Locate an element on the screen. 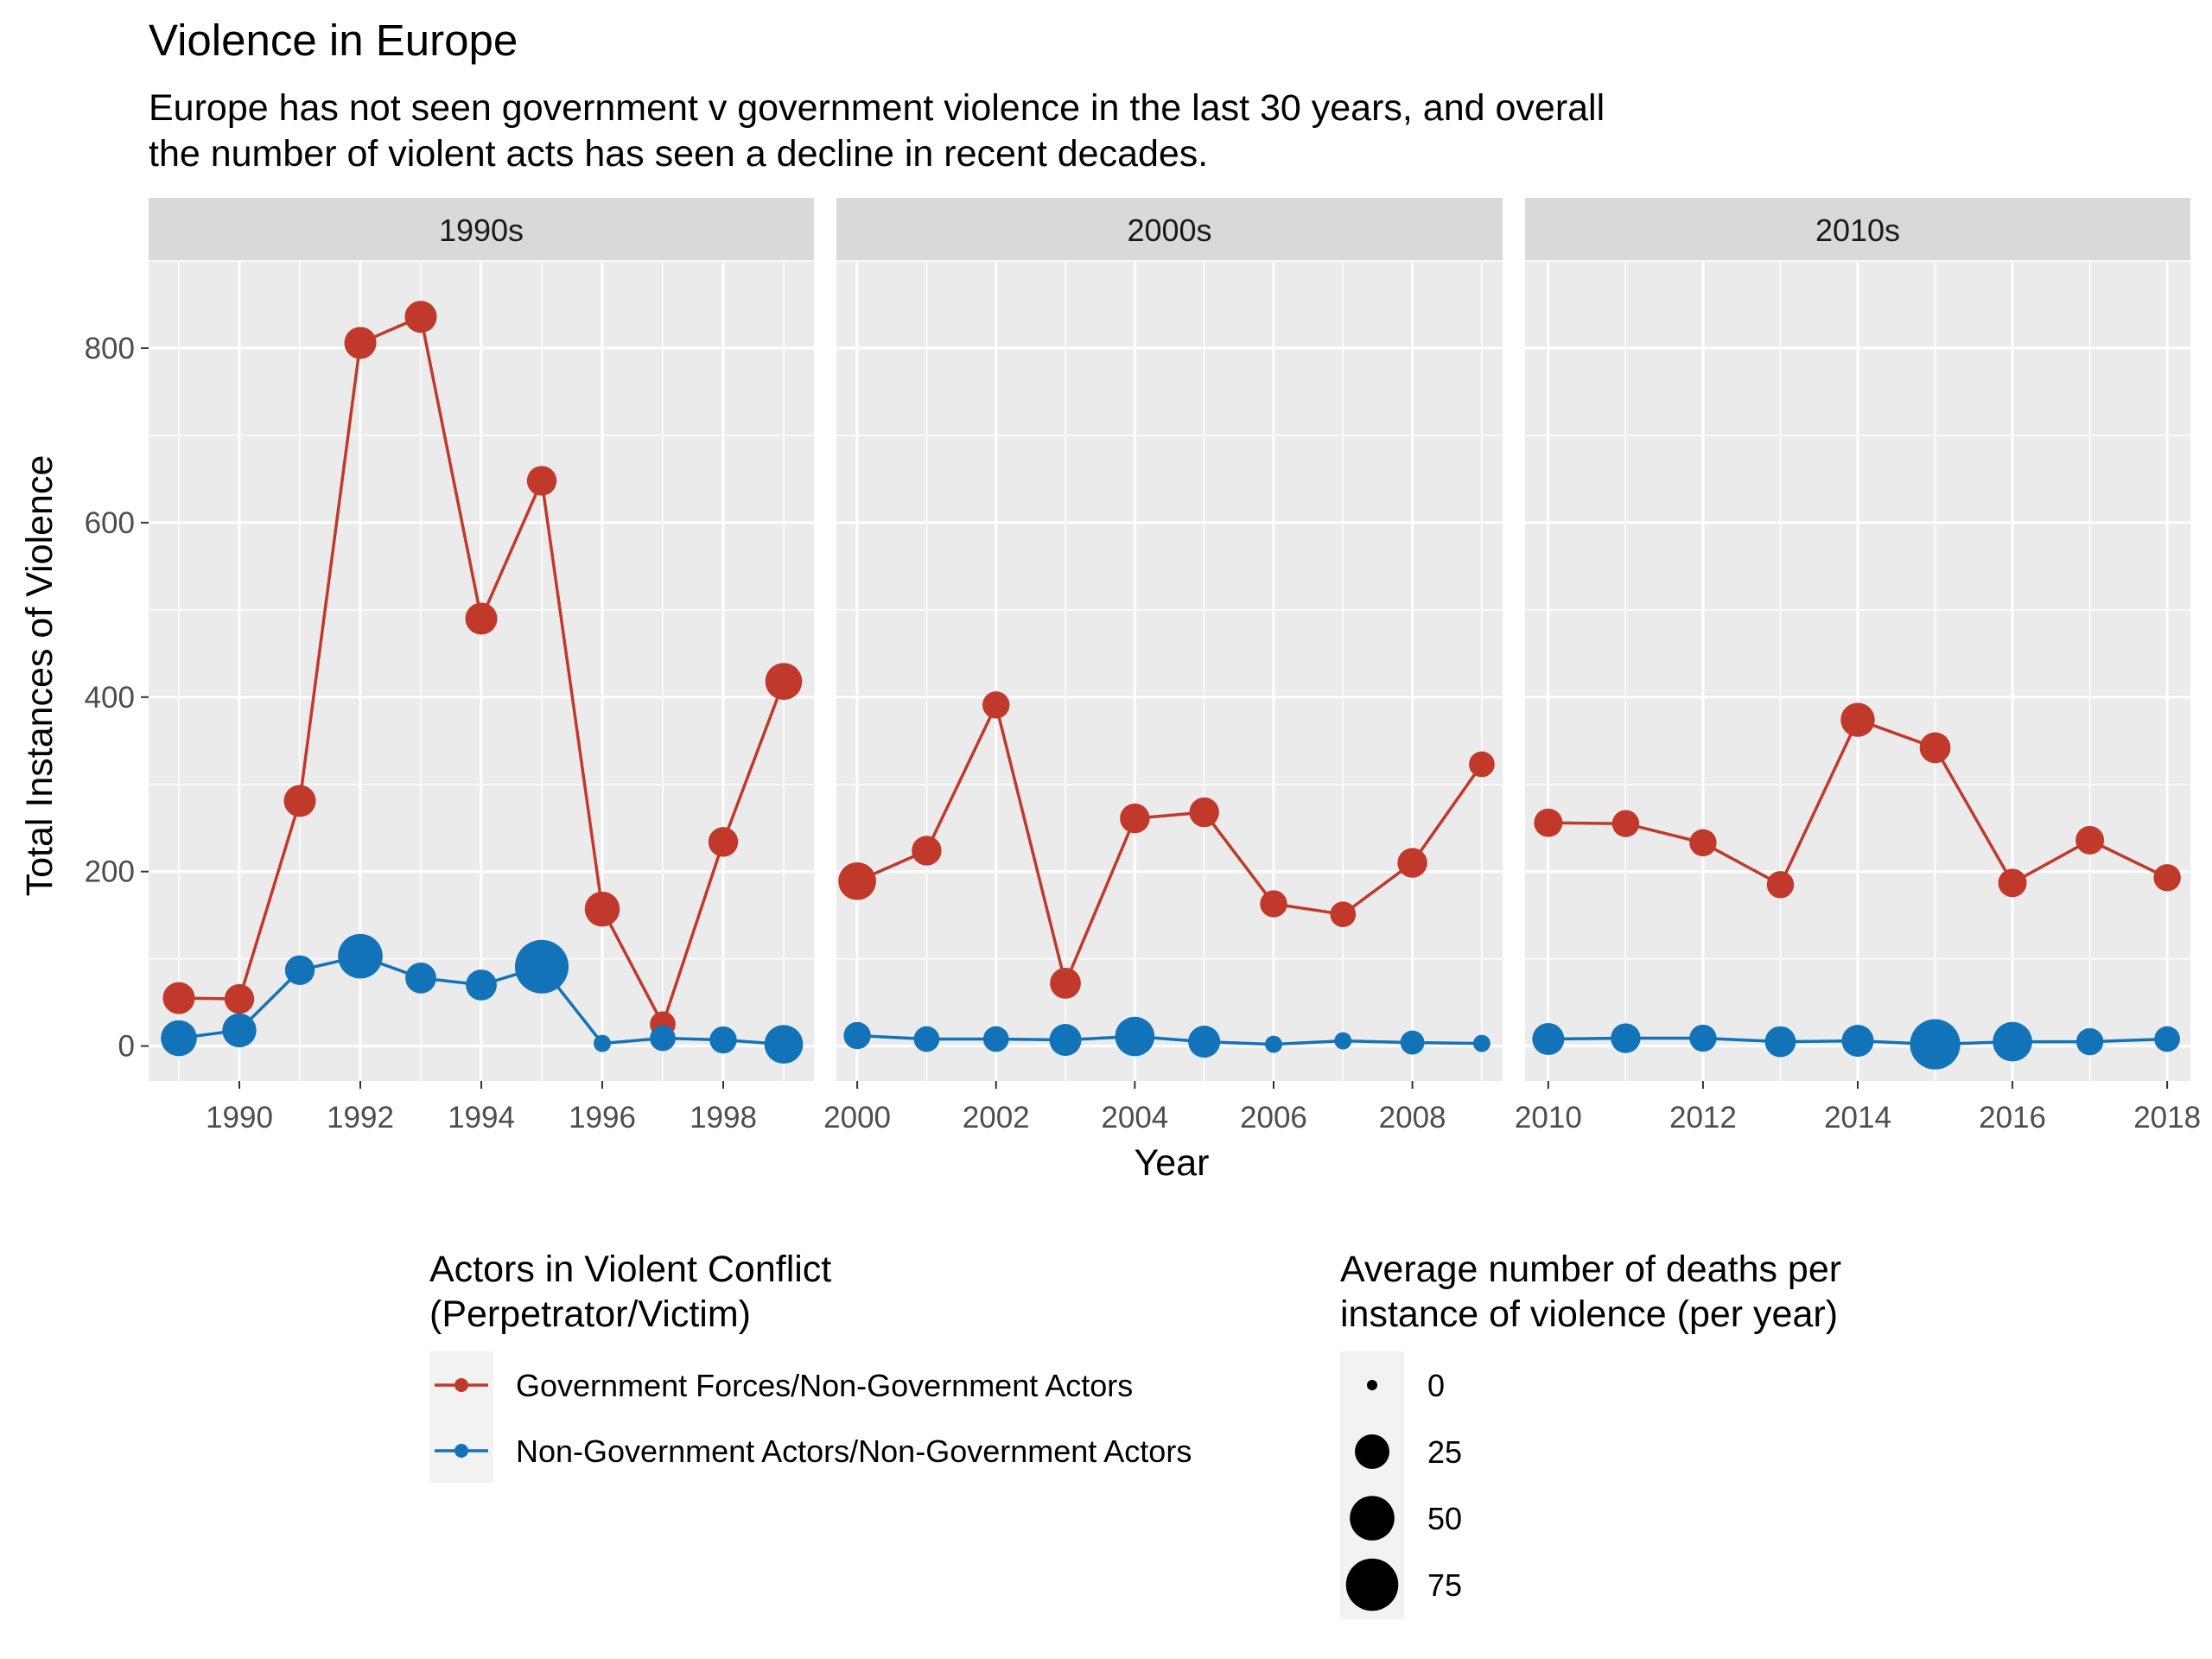 Image resolution: width=2212 pixels, height=1659 pixels. x-tick-label: 1990 is located at coordinates (239, 1118).